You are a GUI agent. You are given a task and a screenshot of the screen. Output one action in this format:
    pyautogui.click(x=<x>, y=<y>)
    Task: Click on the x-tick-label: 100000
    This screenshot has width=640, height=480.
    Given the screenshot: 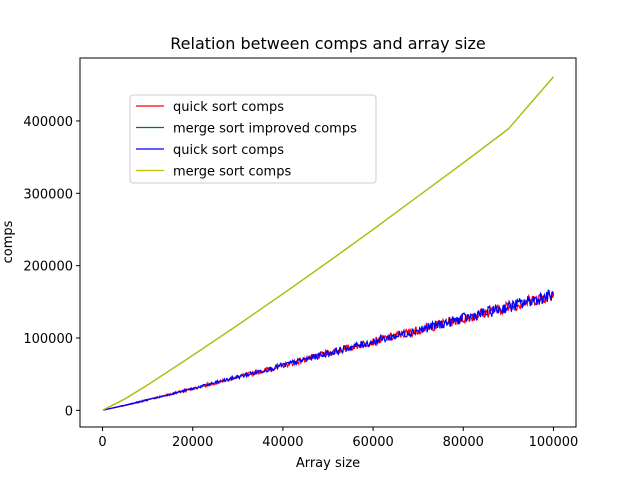 What is the action you would take?
    pyautogui.click(x=554, y=442)
    